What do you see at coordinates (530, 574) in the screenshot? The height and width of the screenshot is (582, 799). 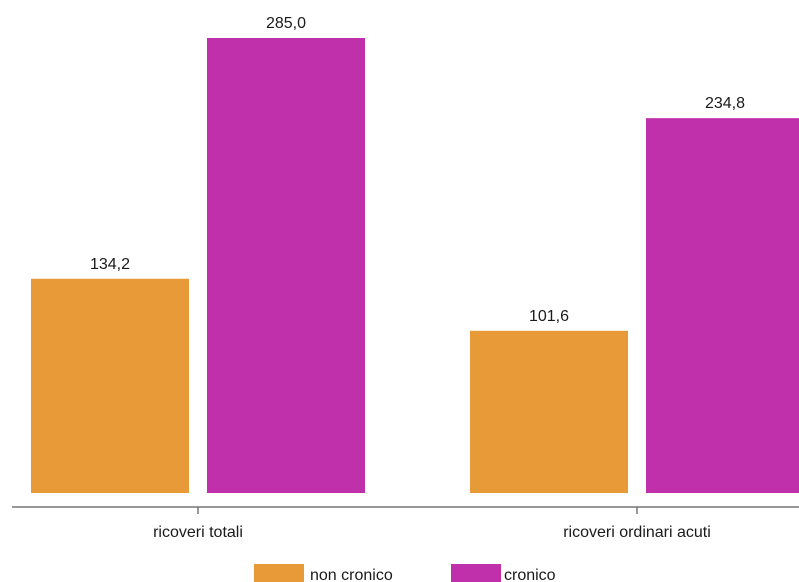 I see `legend-label-cronico: cronico` at bounding box center [530, 574].